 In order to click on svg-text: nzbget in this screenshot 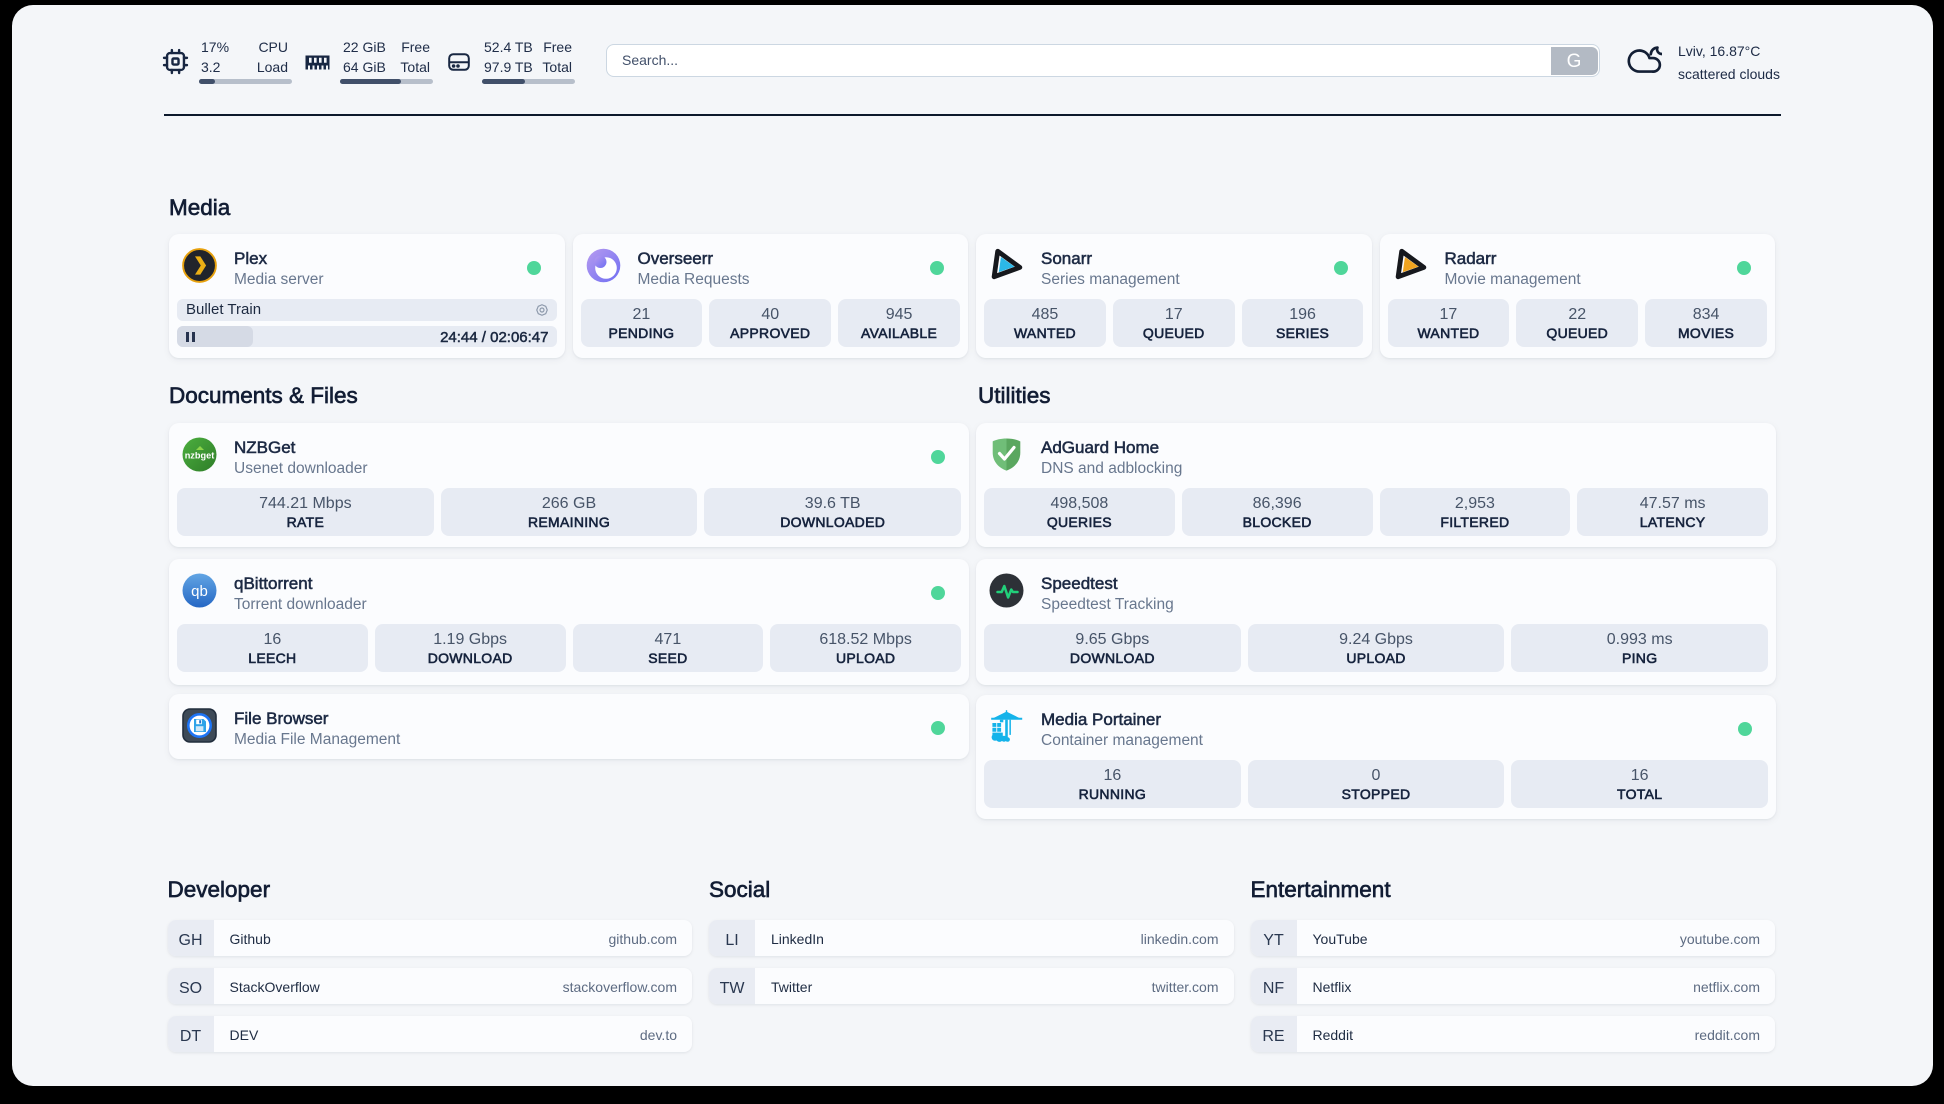, I will do `click(200, 456)`.